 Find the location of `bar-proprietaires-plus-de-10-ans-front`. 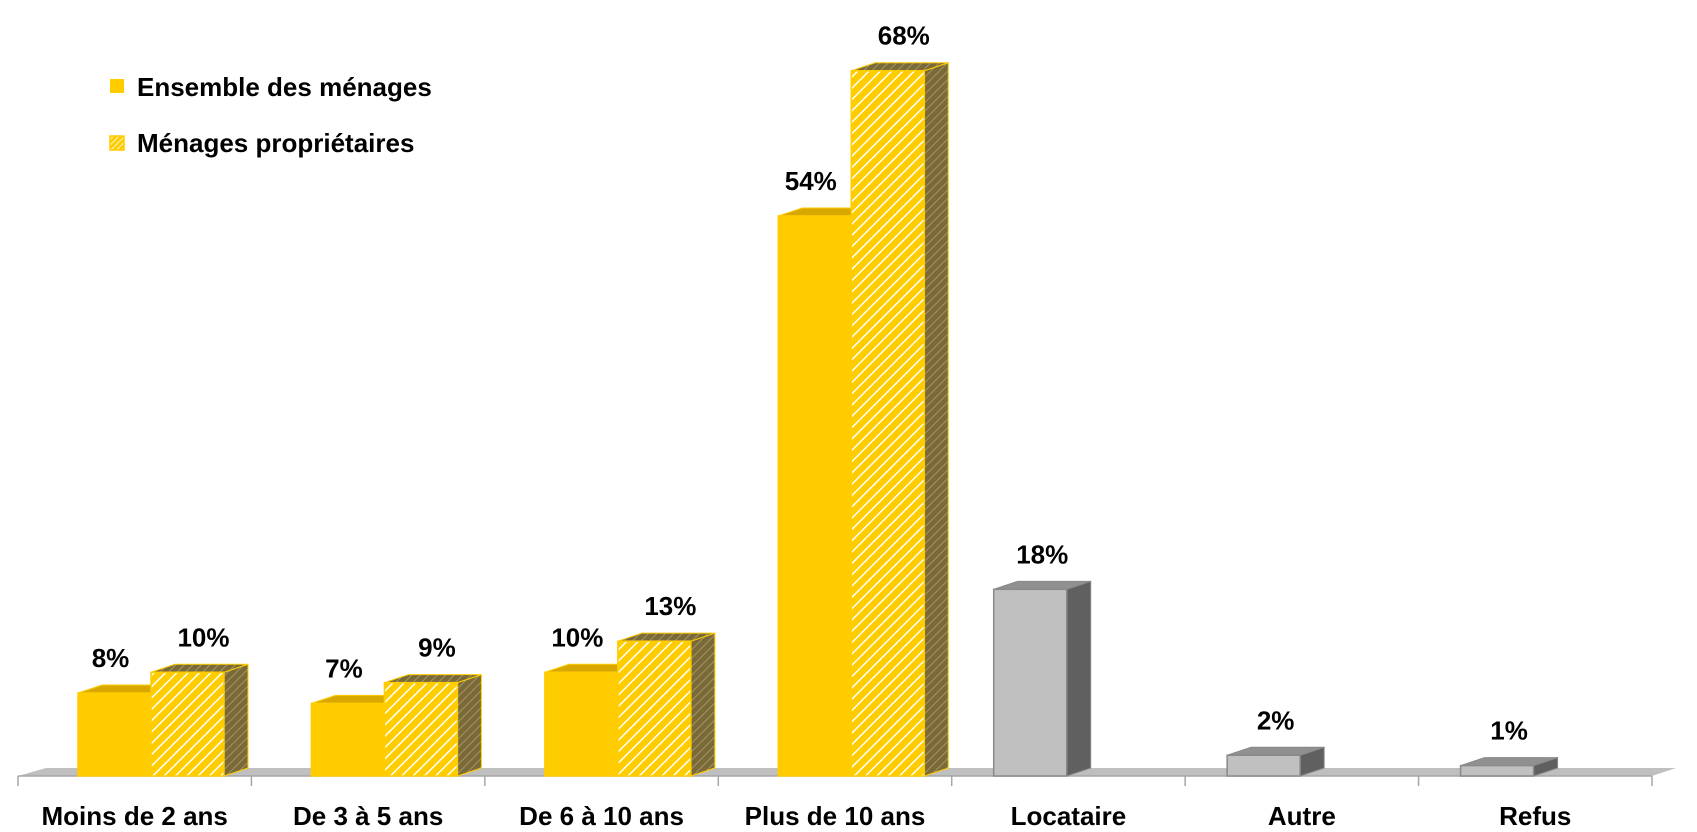

bar-proprietaires-plus-de-10-ans-front is located at coordinates (888, 423).